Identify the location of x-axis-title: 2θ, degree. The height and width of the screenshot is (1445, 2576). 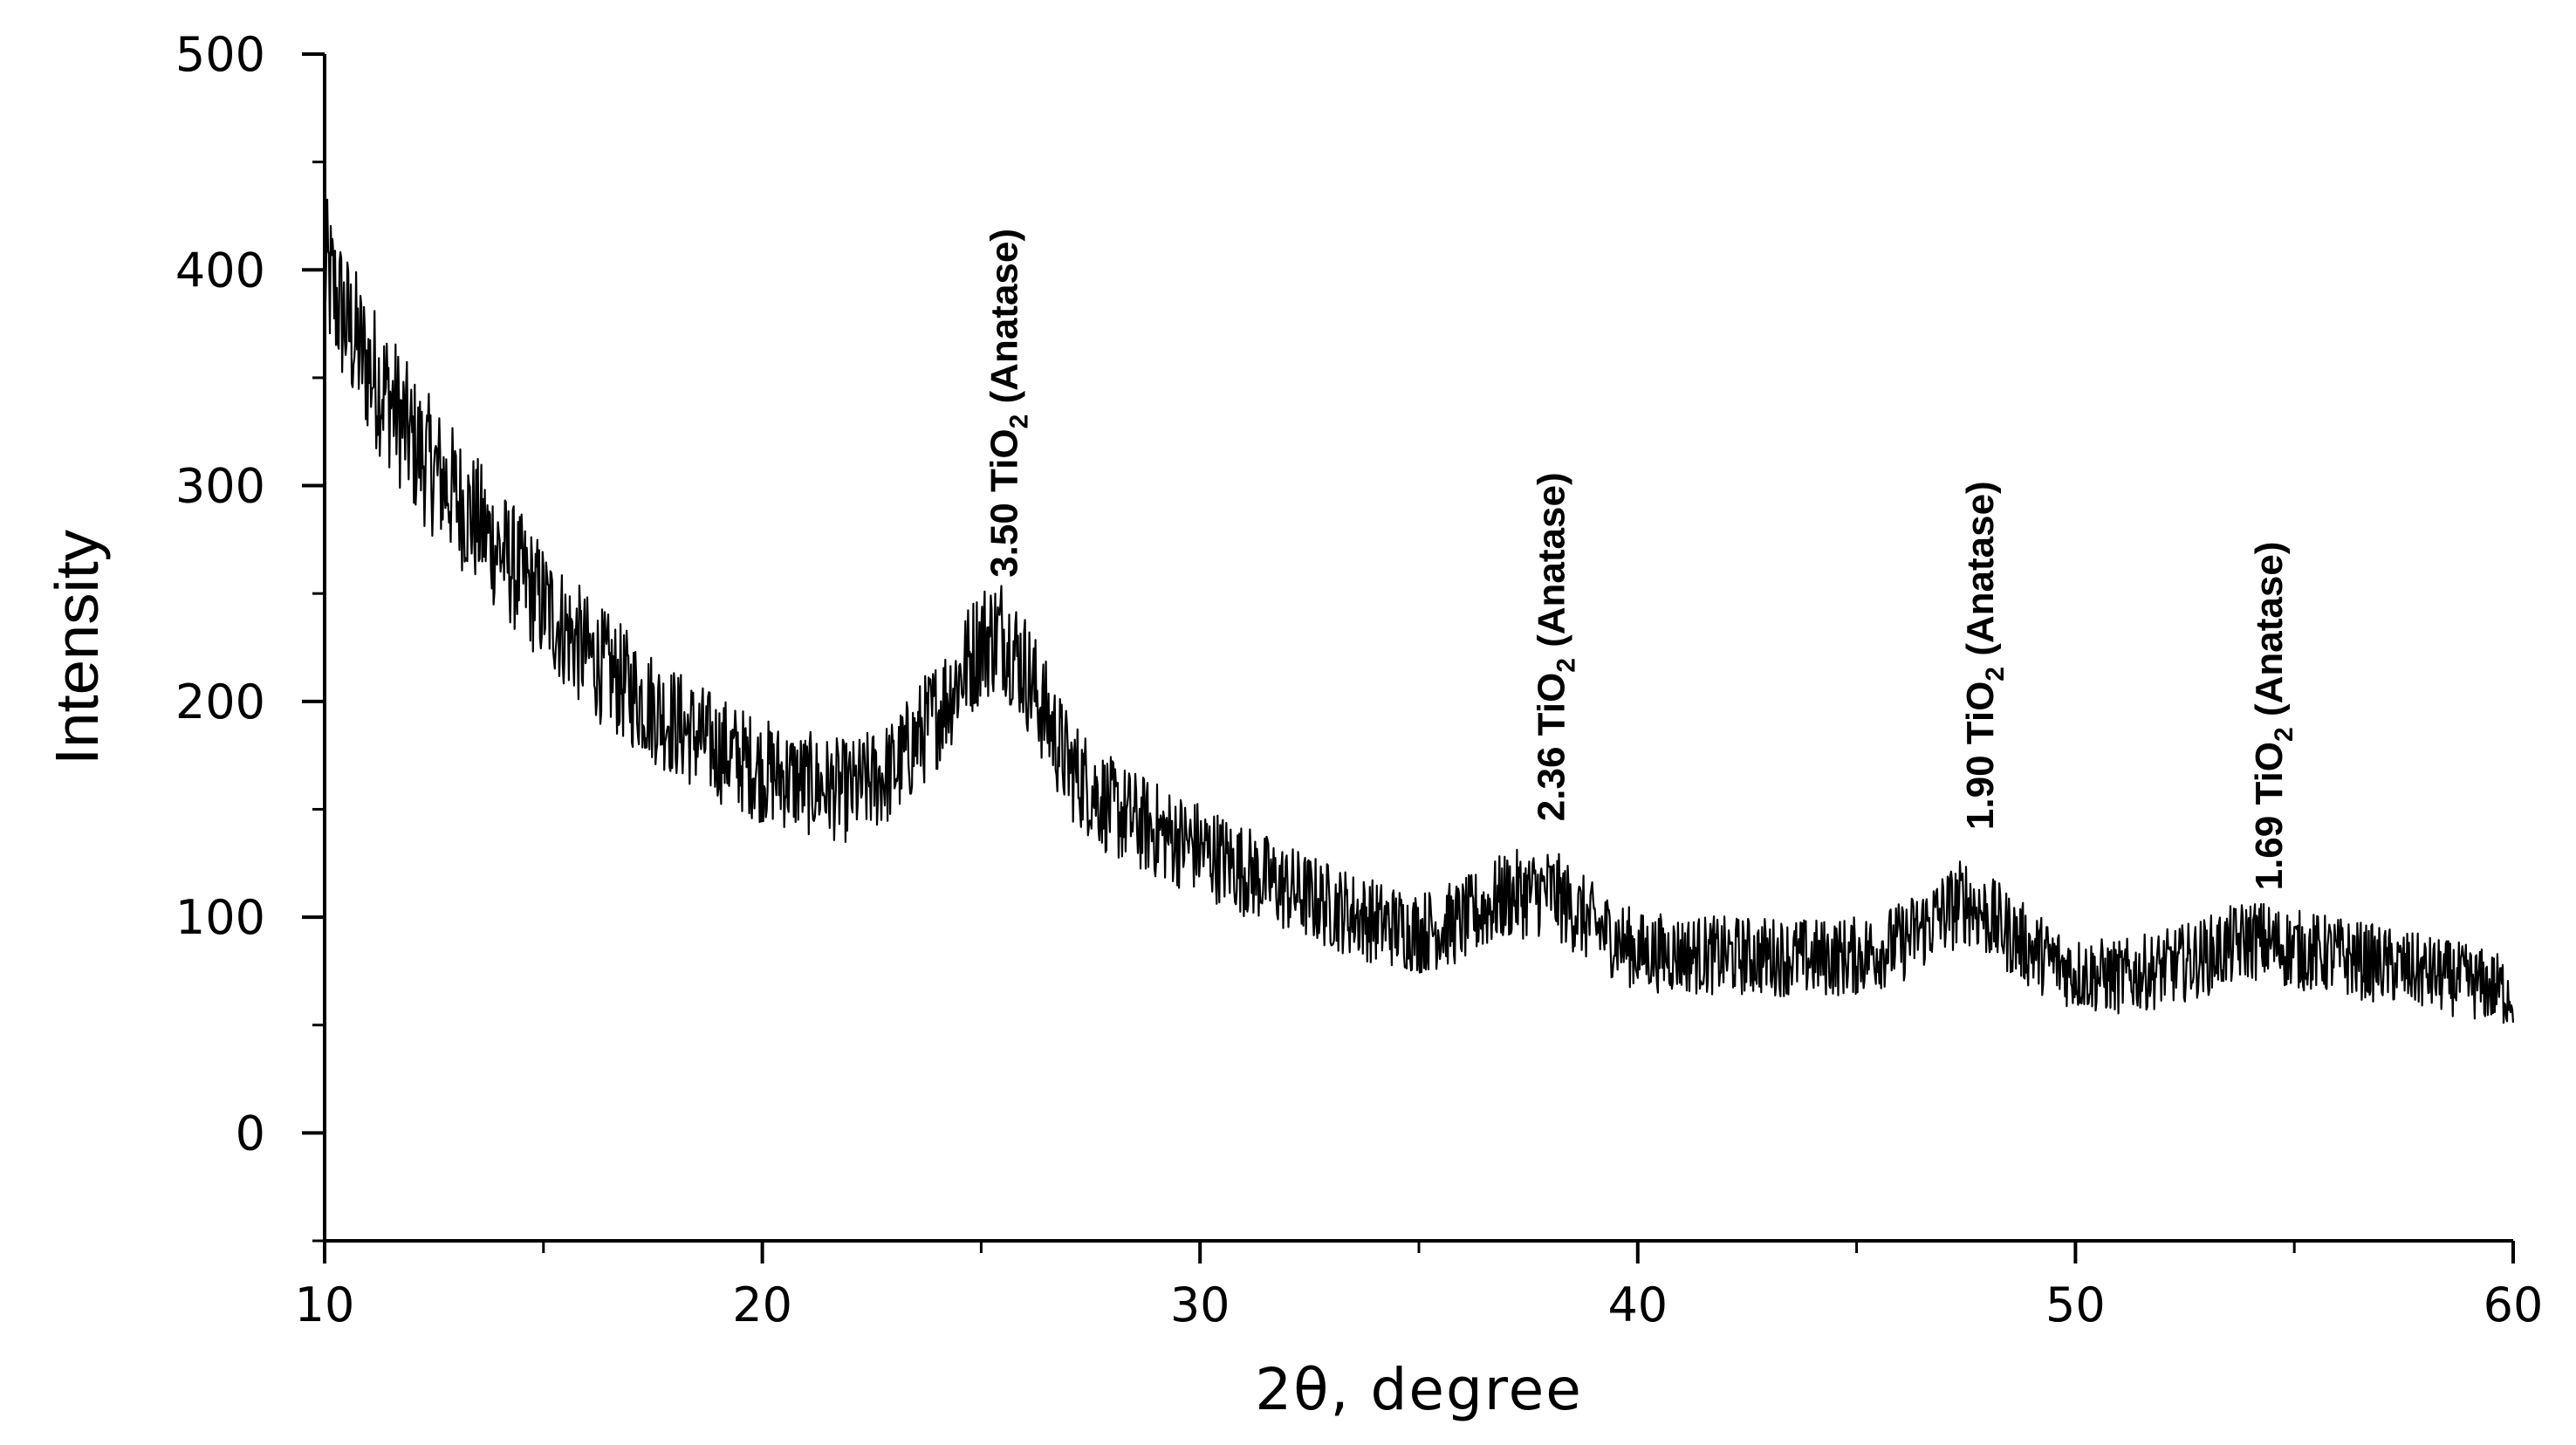
(1419, 1389).